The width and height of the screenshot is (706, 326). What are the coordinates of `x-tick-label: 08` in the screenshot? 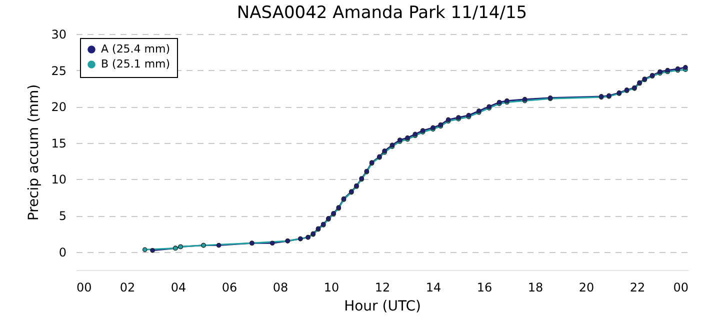 It's located at (280, 287).